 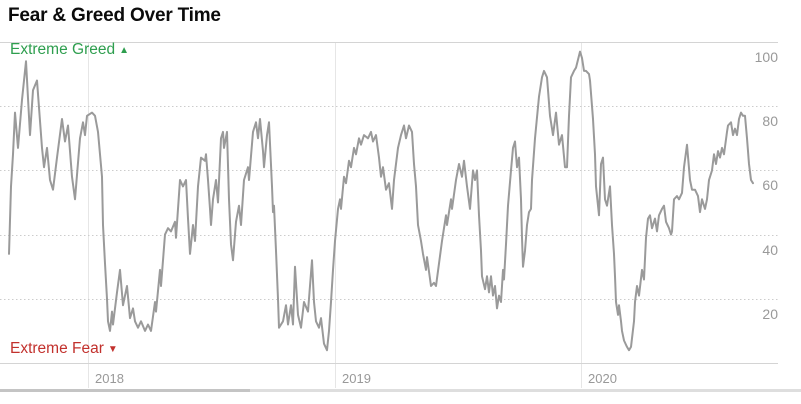 What do you see at coordinates (400, 390) in the screenshot?
I see `horizontal-scrollbar` at bounding box center [400, 390].